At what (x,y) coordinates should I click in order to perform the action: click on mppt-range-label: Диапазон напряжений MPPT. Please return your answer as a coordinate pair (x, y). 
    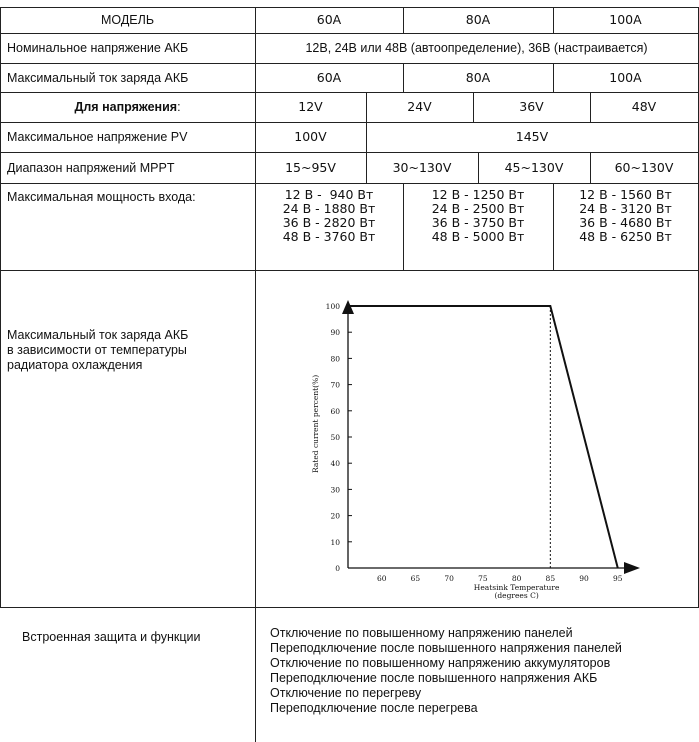
    Looking at the image, I should click on (91, 168).